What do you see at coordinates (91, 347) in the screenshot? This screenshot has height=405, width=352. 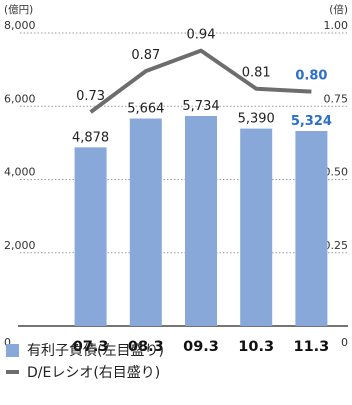 I see `category-label: 07.3` at bounding box center [91, 347].